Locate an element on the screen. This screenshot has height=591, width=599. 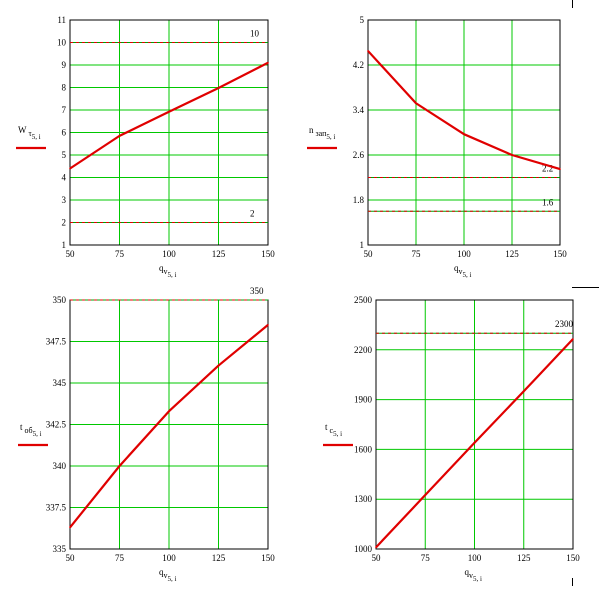
window-edge-top-right is located at coordinates (572, 4).